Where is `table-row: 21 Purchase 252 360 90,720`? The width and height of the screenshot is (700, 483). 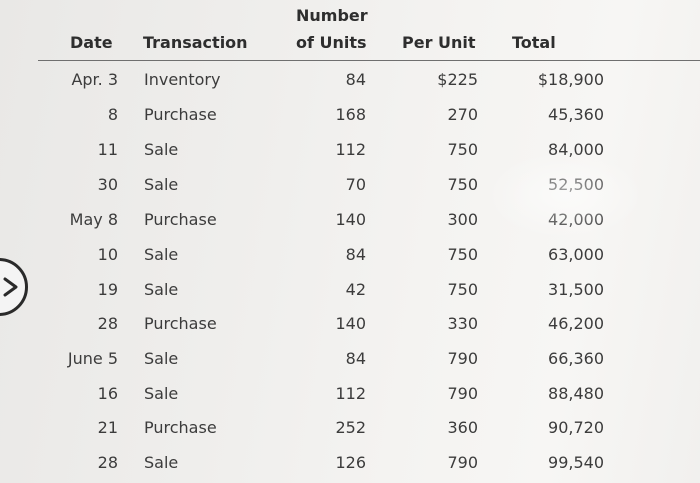 table-row: 21 Purchase 252 360 90,720 is located at coordinates (350, 428).